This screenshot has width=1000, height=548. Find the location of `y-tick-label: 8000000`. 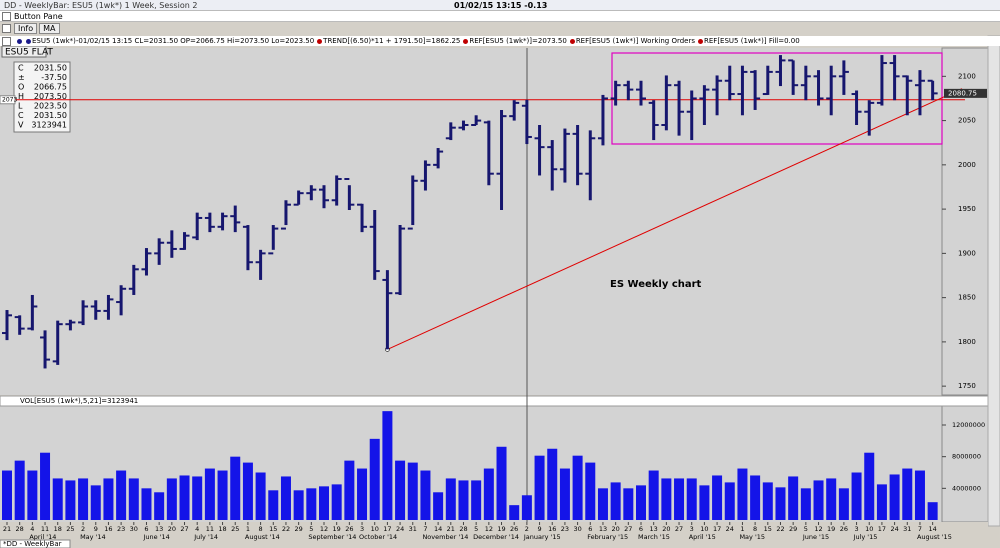

y-tick-label: 8000000 is located at coordinates (966, 457).